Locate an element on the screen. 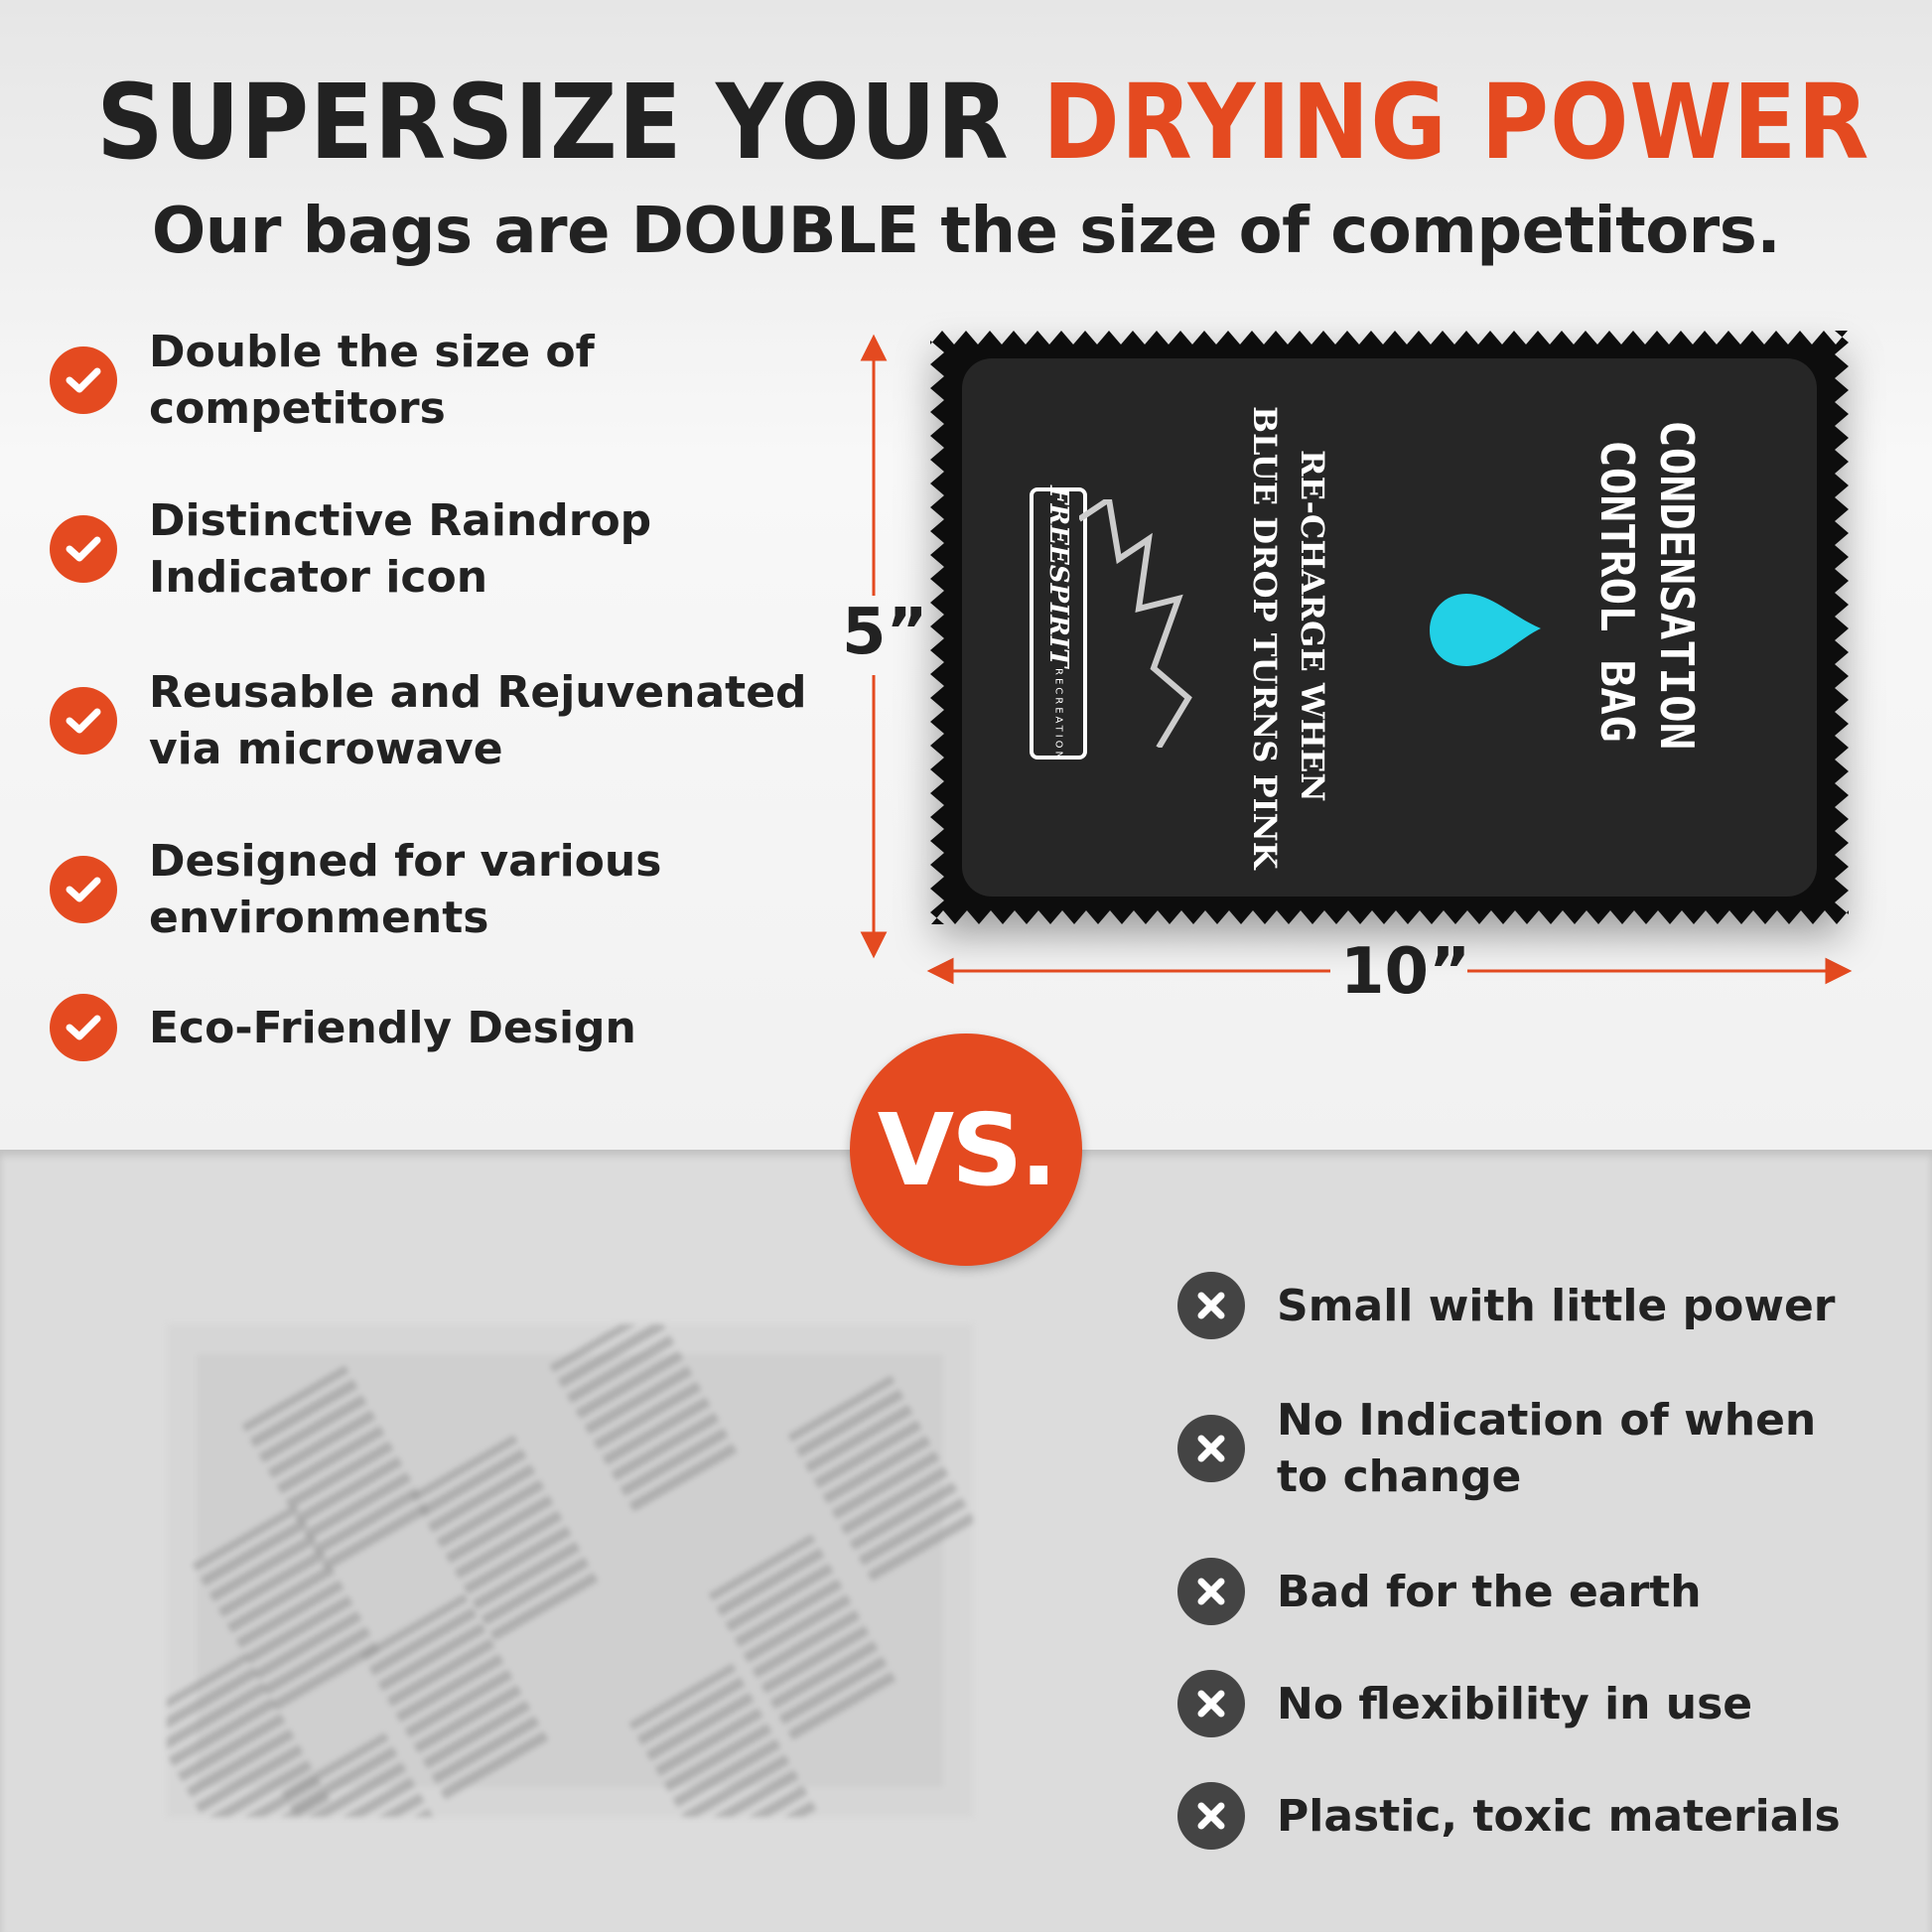 The image size is (1932, 1932). brand-name: FREESPIRIT is located at coordinates (1058, 577).